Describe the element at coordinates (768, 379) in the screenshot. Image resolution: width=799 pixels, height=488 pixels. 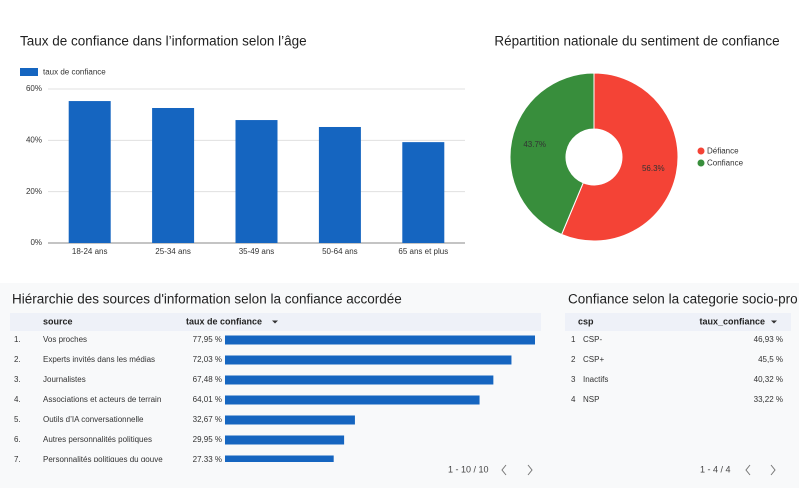
I see `row-value: 40,32 %` at that location.